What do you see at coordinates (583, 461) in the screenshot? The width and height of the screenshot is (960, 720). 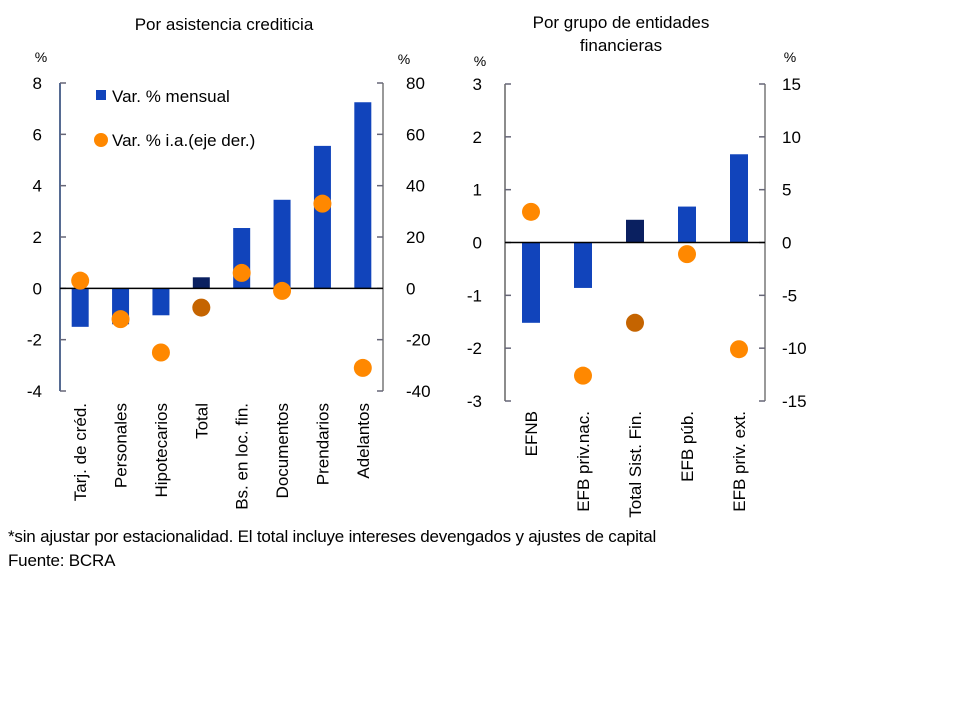 I see `category-label: EFB priv.nac.` at bounding box center [583, 461].